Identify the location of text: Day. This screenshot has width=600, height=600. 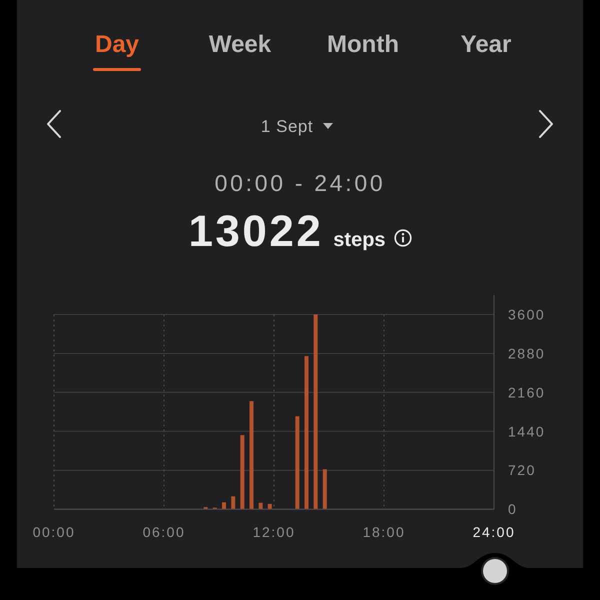
(117, 44).